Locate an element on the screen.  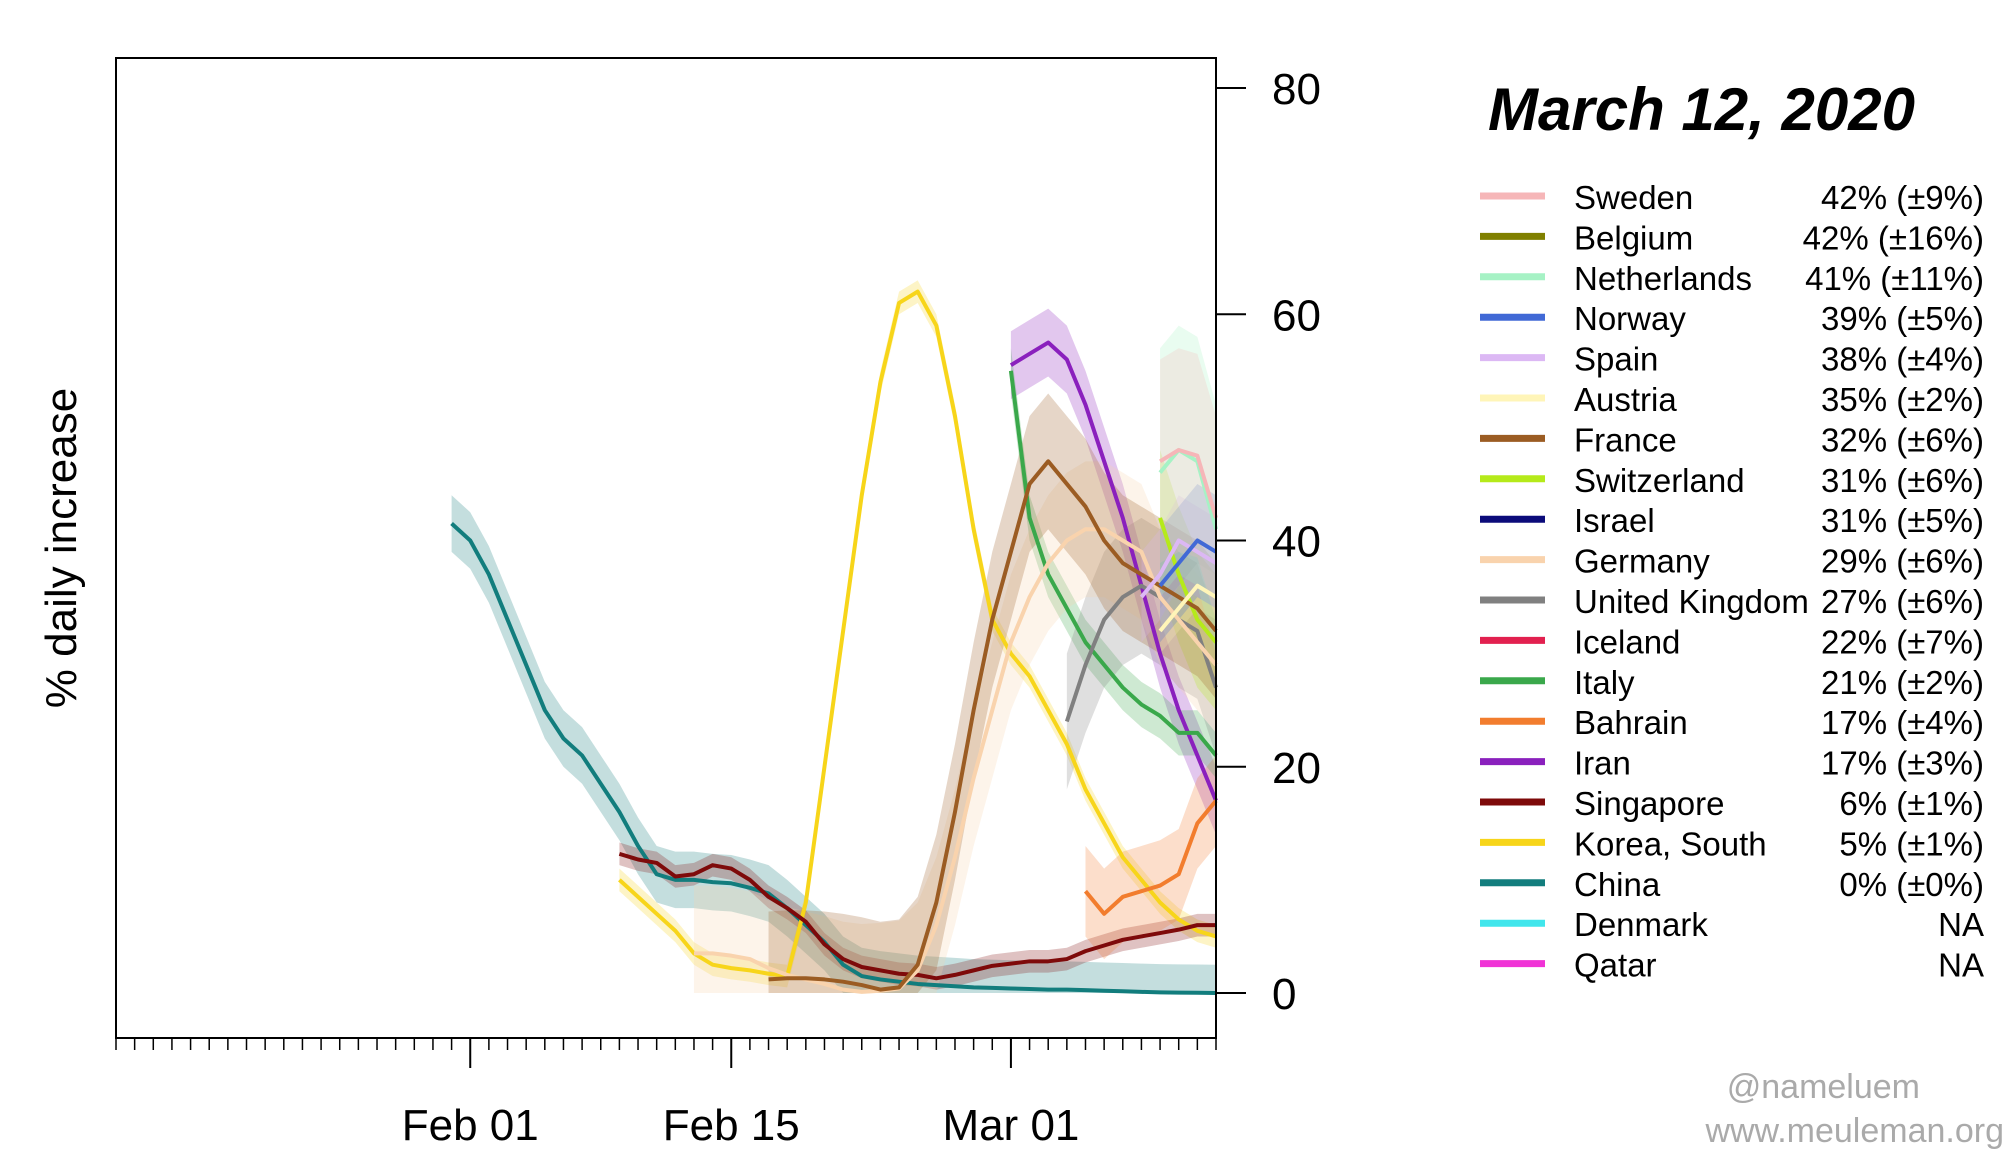
legend-item-austria: Austria 35% (±2%) is located at coordinates (1732, 399).